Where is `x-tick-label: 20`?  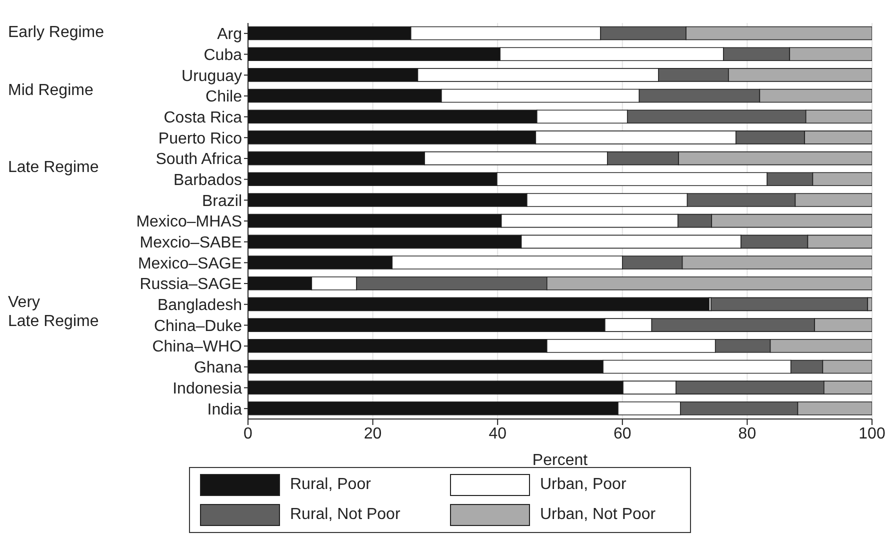 x-tick-label: 20 is located at coordinates (373, 433).